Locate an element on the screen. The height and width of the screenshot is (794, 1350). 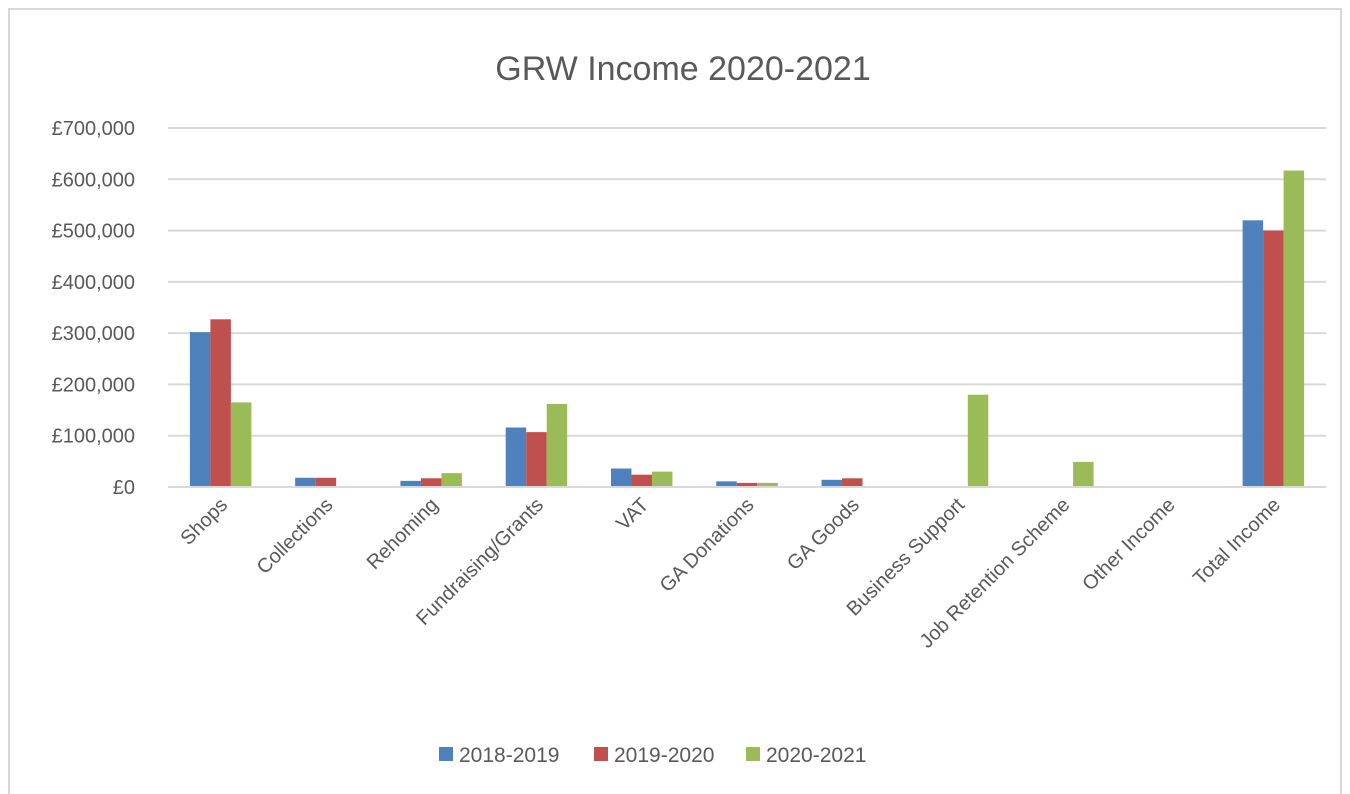
legend-label: 2018-2019 is located at coordinates (509, 755).